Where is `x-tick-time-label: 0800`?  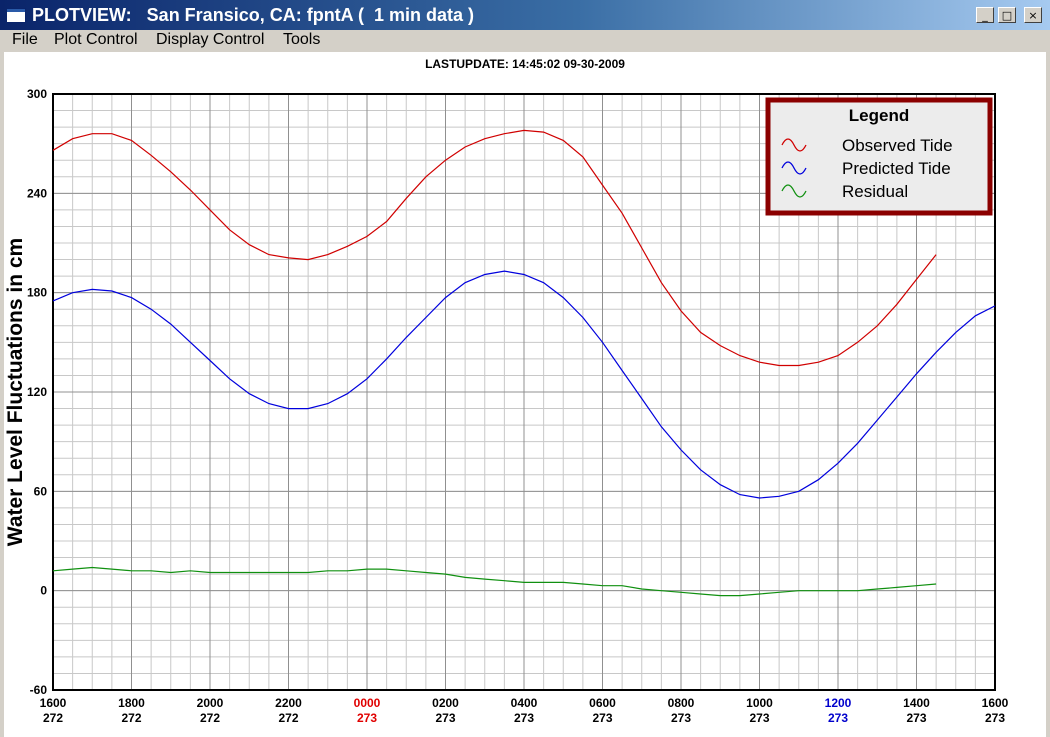 x-tick-time-label: 0800 is located at coordinates (681, 703).